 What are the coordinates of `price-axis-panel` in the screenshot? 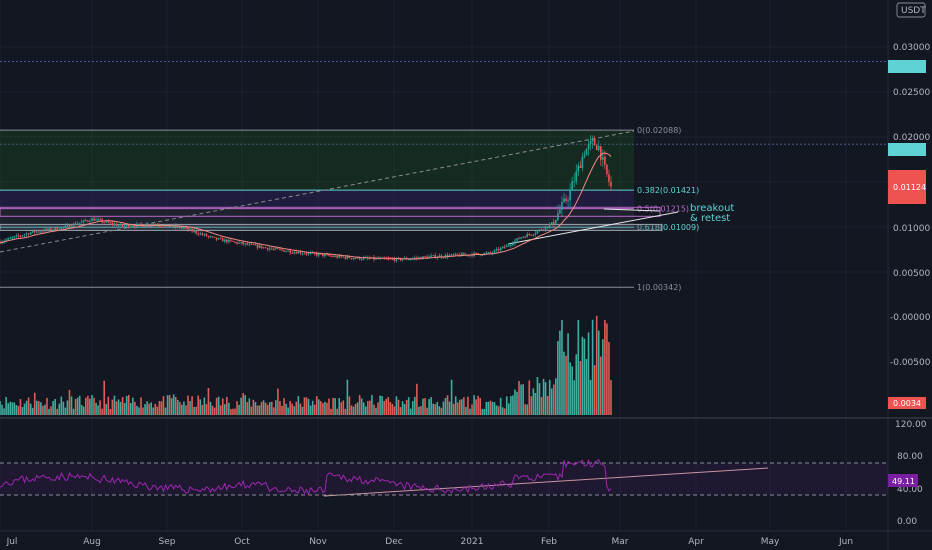 It's located at (910, 275).